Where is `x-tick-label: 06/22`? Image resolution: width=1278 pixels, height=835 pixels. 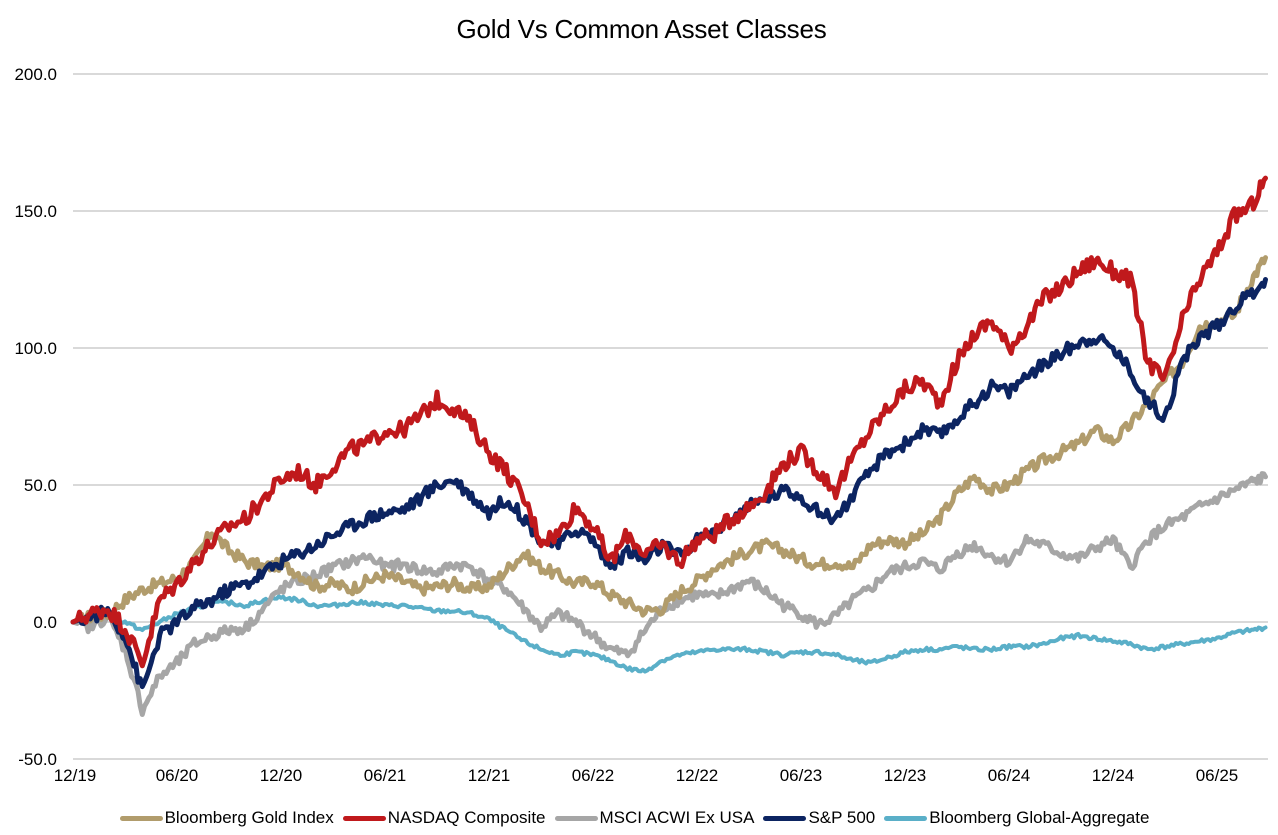
x-tick-label: 06/22 is located at coordinates (593, 775).